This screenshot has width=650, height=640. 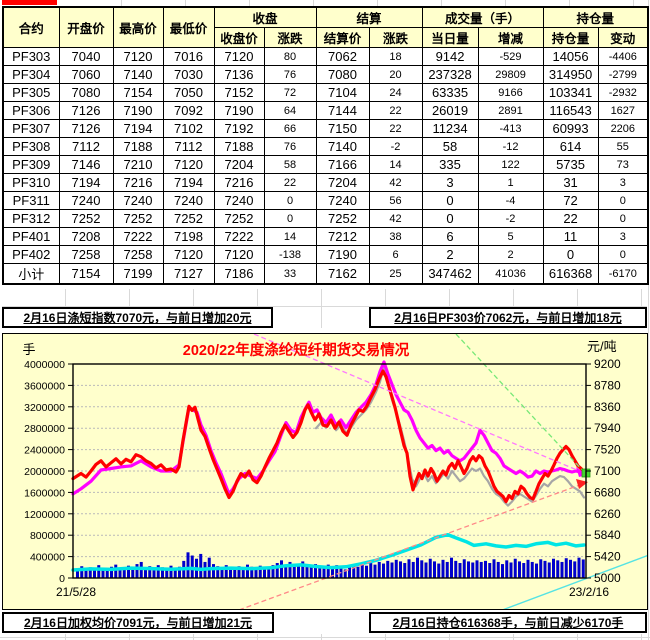 What do you see at coordinates (510, 110) in the screenshot?
I see `cell-PF306-vol_chg: 2891` at bounding box center [510, 110].